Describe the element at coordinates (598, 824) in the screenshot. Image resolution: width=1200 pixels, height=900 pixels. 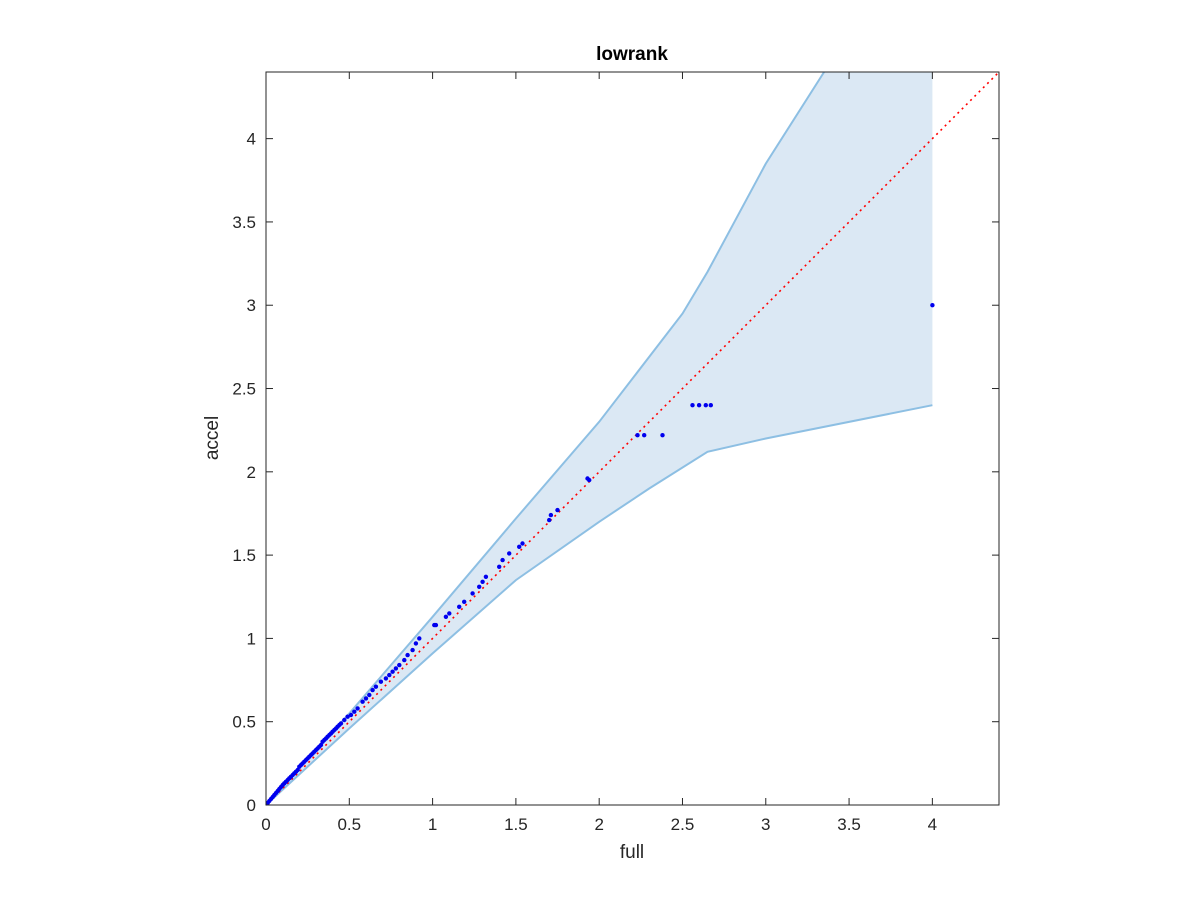
I see `x-tick-label: 2` at that location.